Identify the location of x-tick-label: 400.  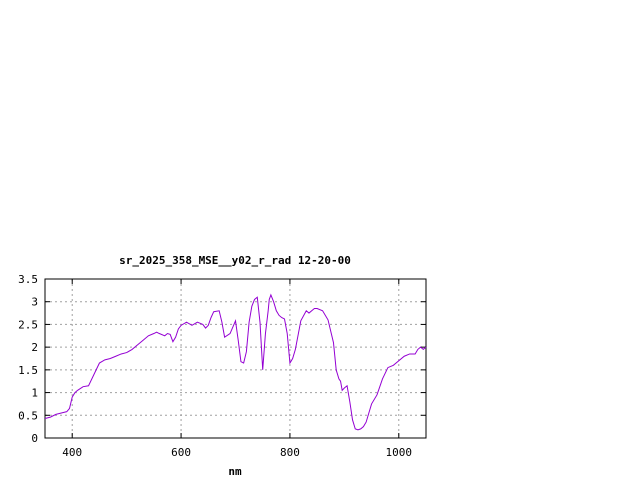
(72, 452).